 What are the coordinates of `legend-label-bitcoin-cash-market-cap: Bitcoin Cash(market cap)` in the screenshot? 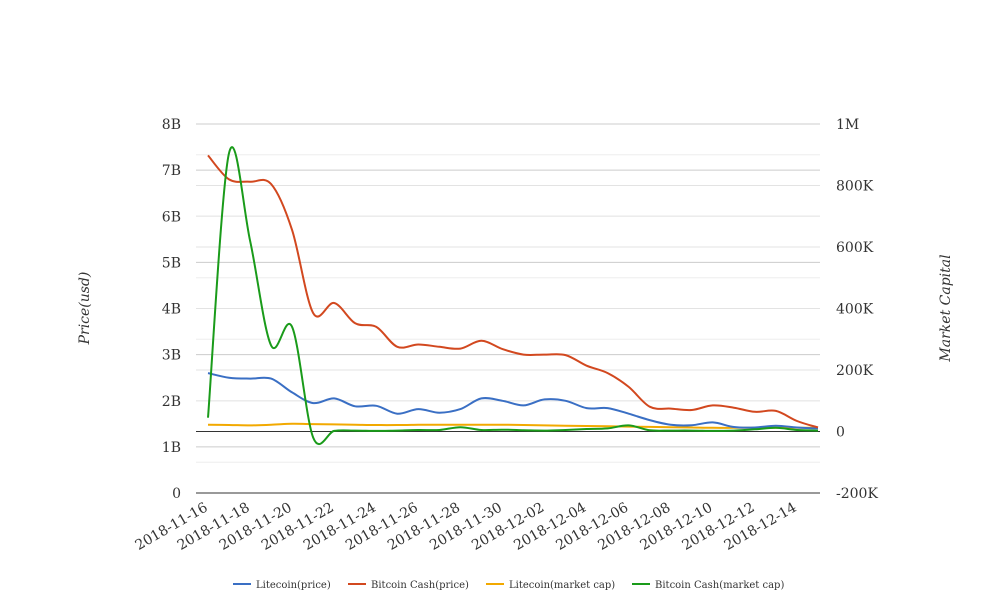 It's located at (719, 585).